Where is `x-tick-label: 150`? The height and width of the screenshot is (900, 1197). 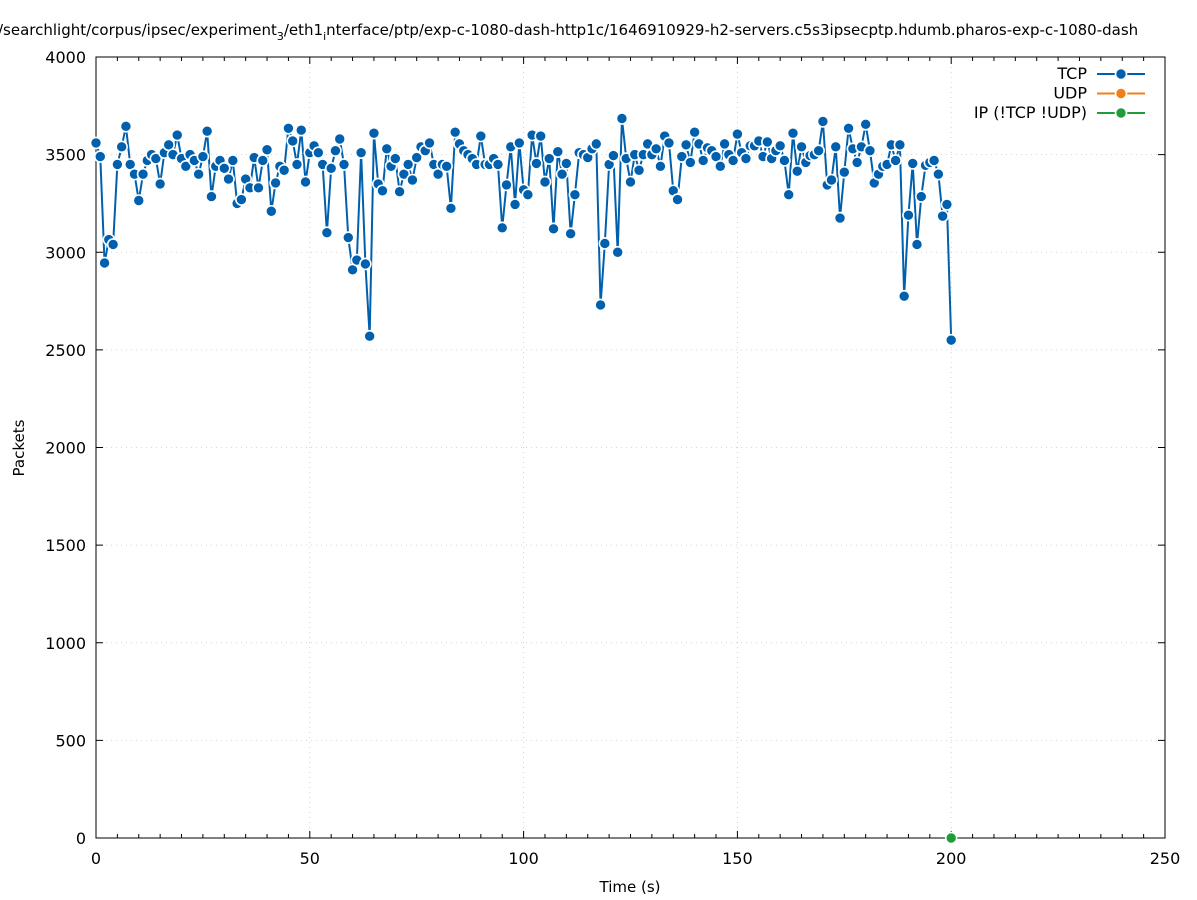
x-tick-label: 150 is located at coordinates (737, 858).